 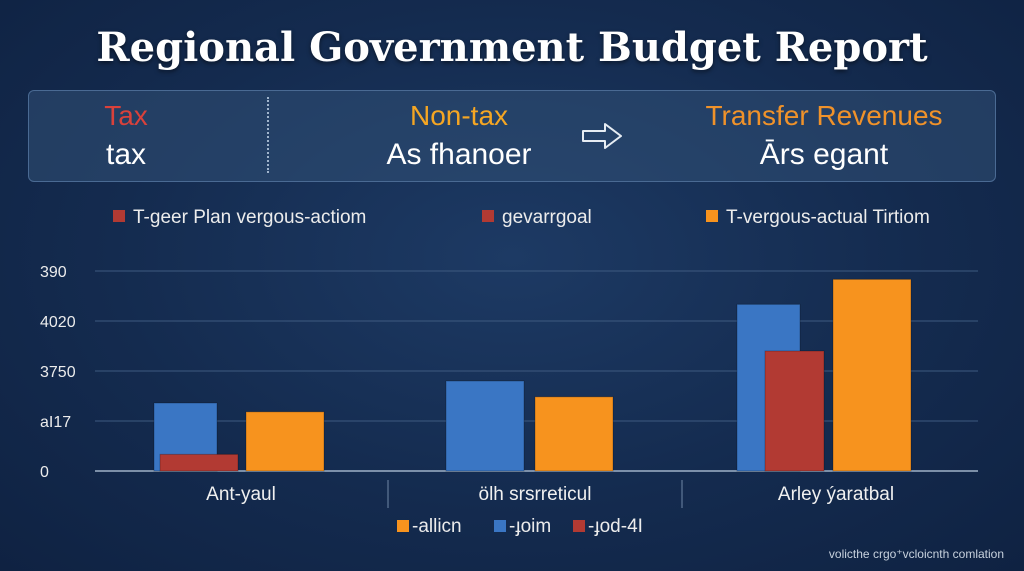 I want to click on bottom-legend-item: -allicn, so click(x=429, y=527).